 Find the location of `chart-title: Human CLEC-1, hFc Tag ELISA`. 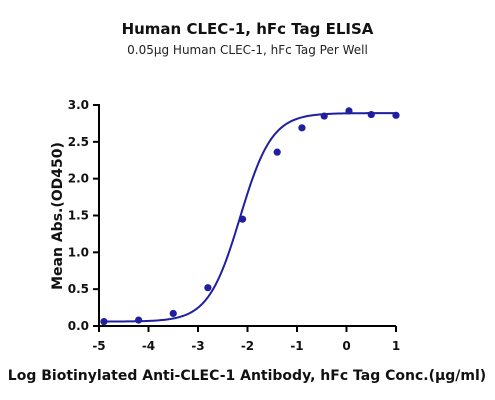

chart-title: Human CLEC-1, hFc Tag ELISA is located at coordinates (248, 29).